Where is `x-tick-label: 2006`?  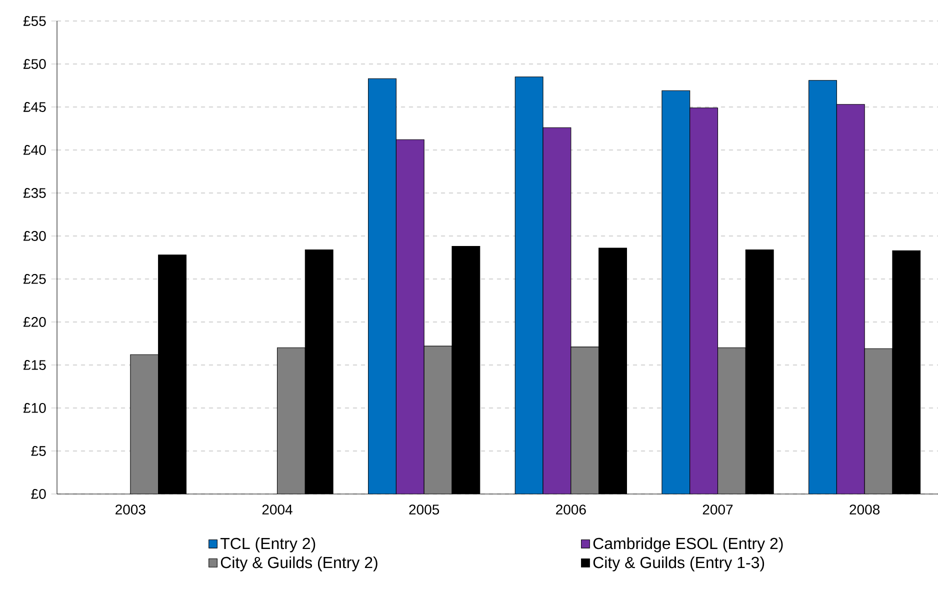 x-tick-label: 2006 is located at coordinates (571, 509).